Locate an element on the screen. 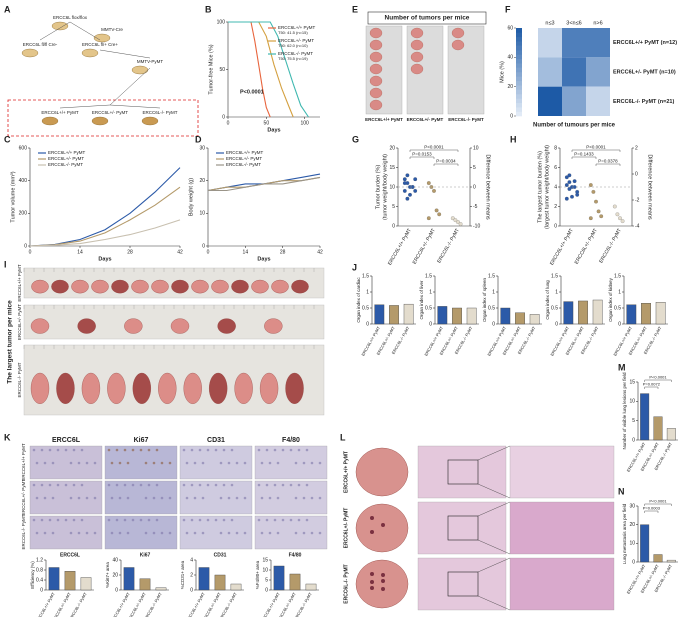  x-tick-label: 28 is located at coordinates (283, 252).